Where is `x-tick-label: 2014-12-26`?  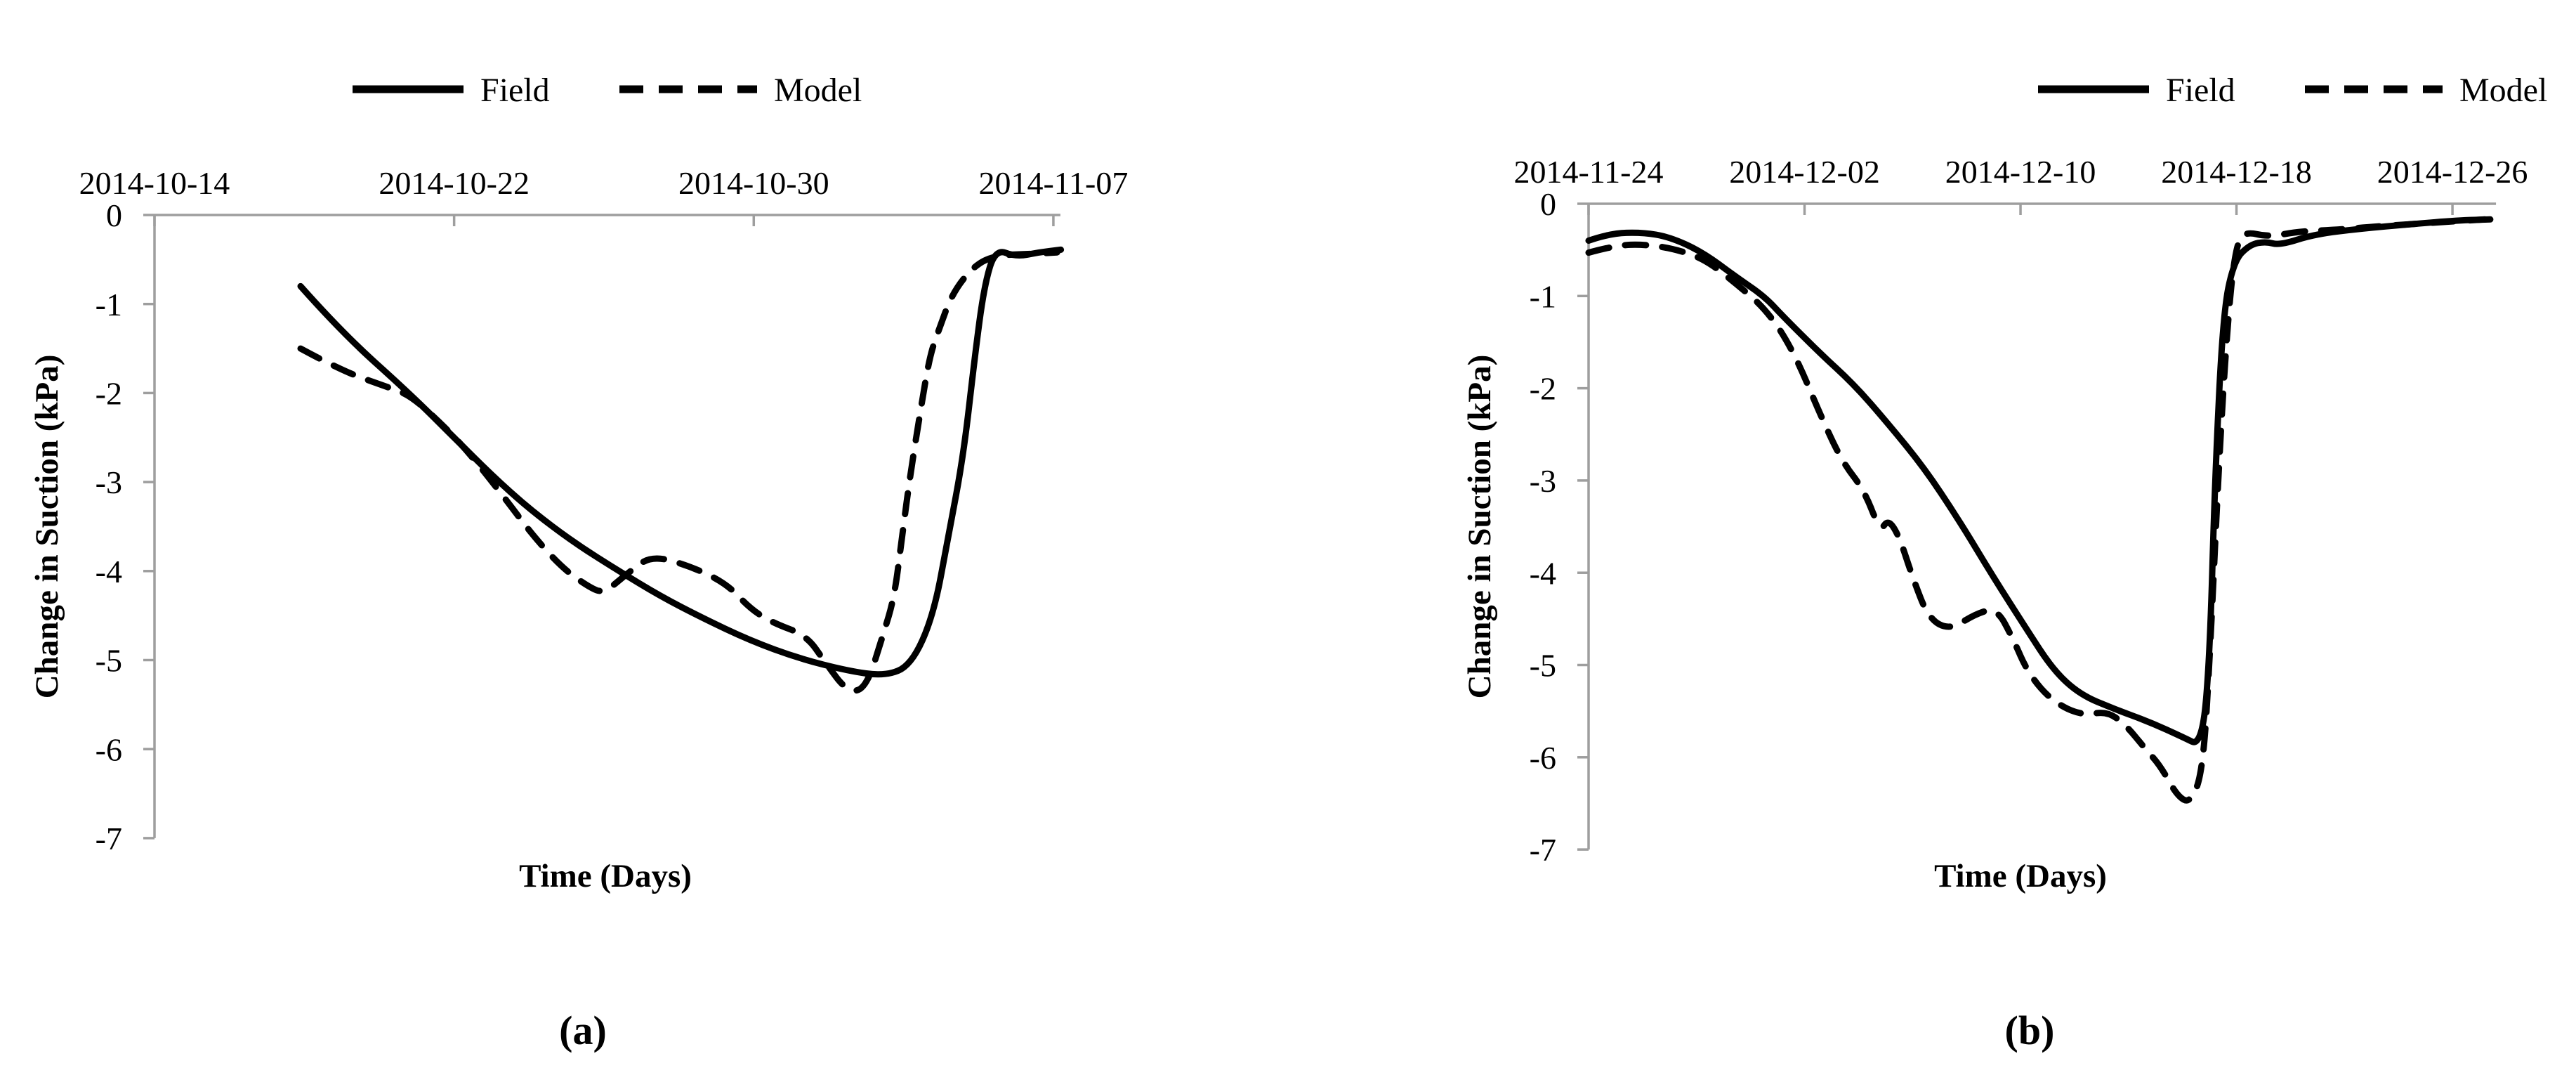
x-tick-label: 2014-12-26 is located at coordinates (2452, 172).